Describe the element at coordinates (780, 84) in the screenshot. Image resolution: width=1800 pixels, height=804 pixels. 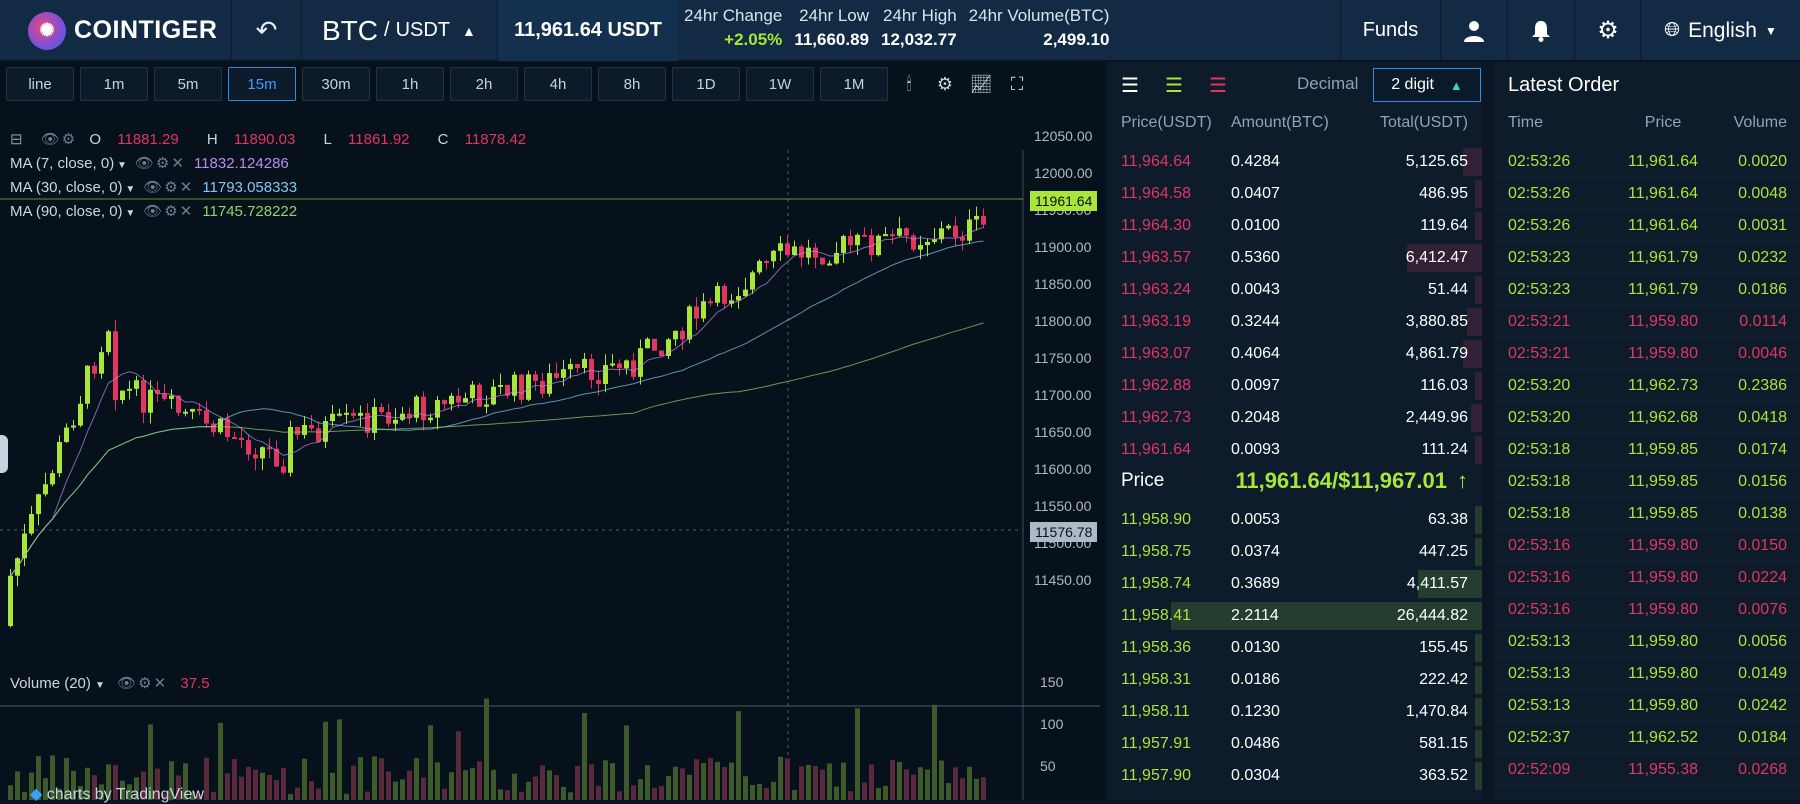
I see `timeframe-1W-button: 1W` at that location.